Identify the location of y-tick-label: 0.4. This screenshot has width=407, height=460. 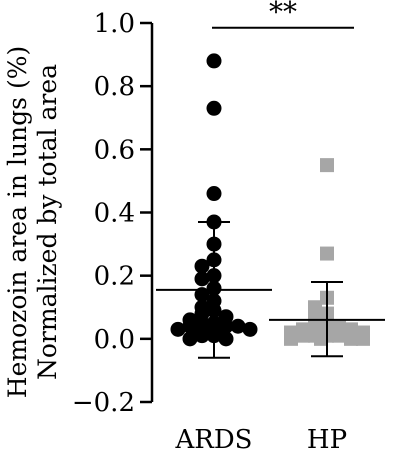
(114, 214).